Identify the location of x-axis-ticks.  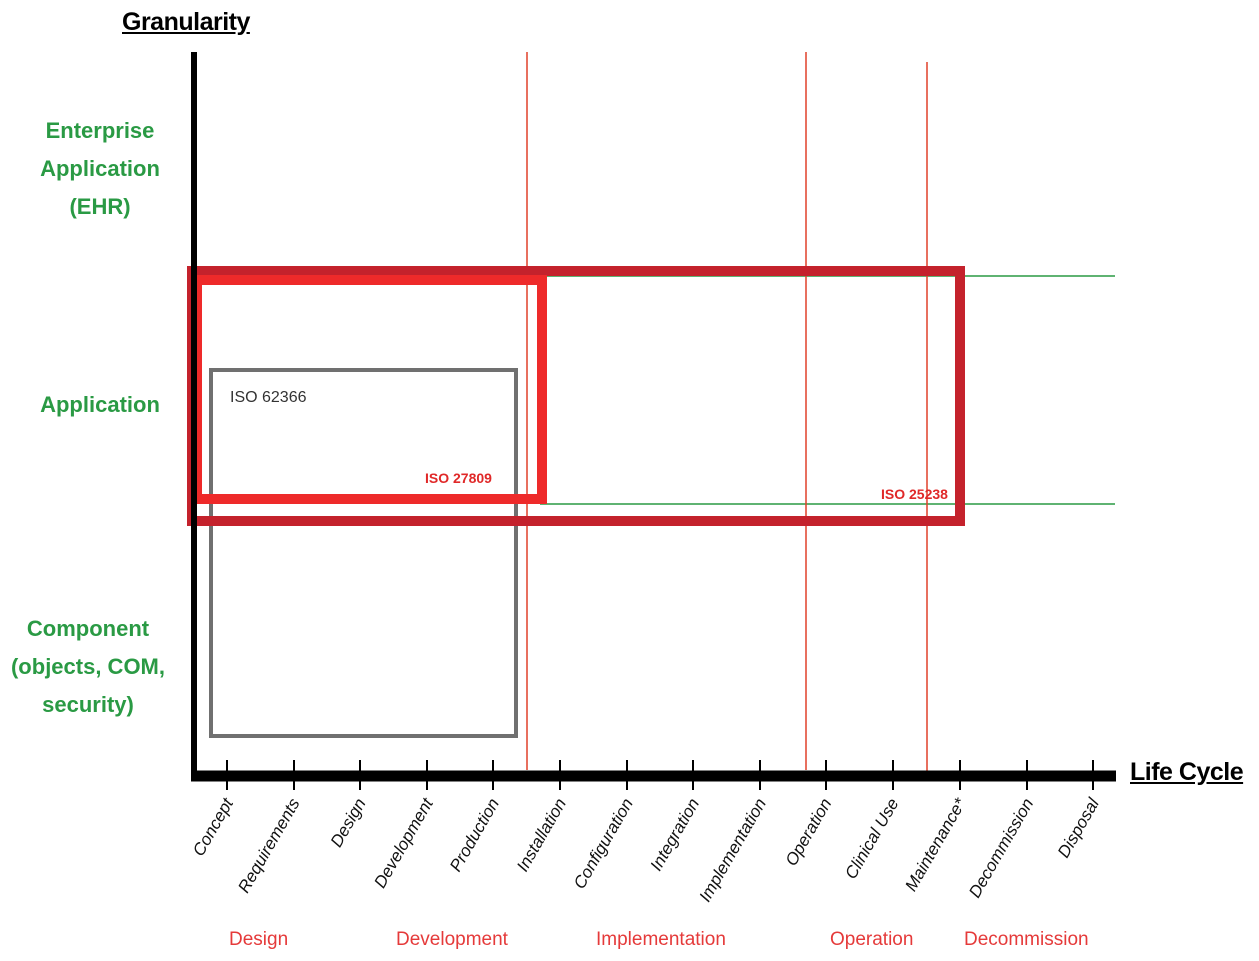
(660, 775).